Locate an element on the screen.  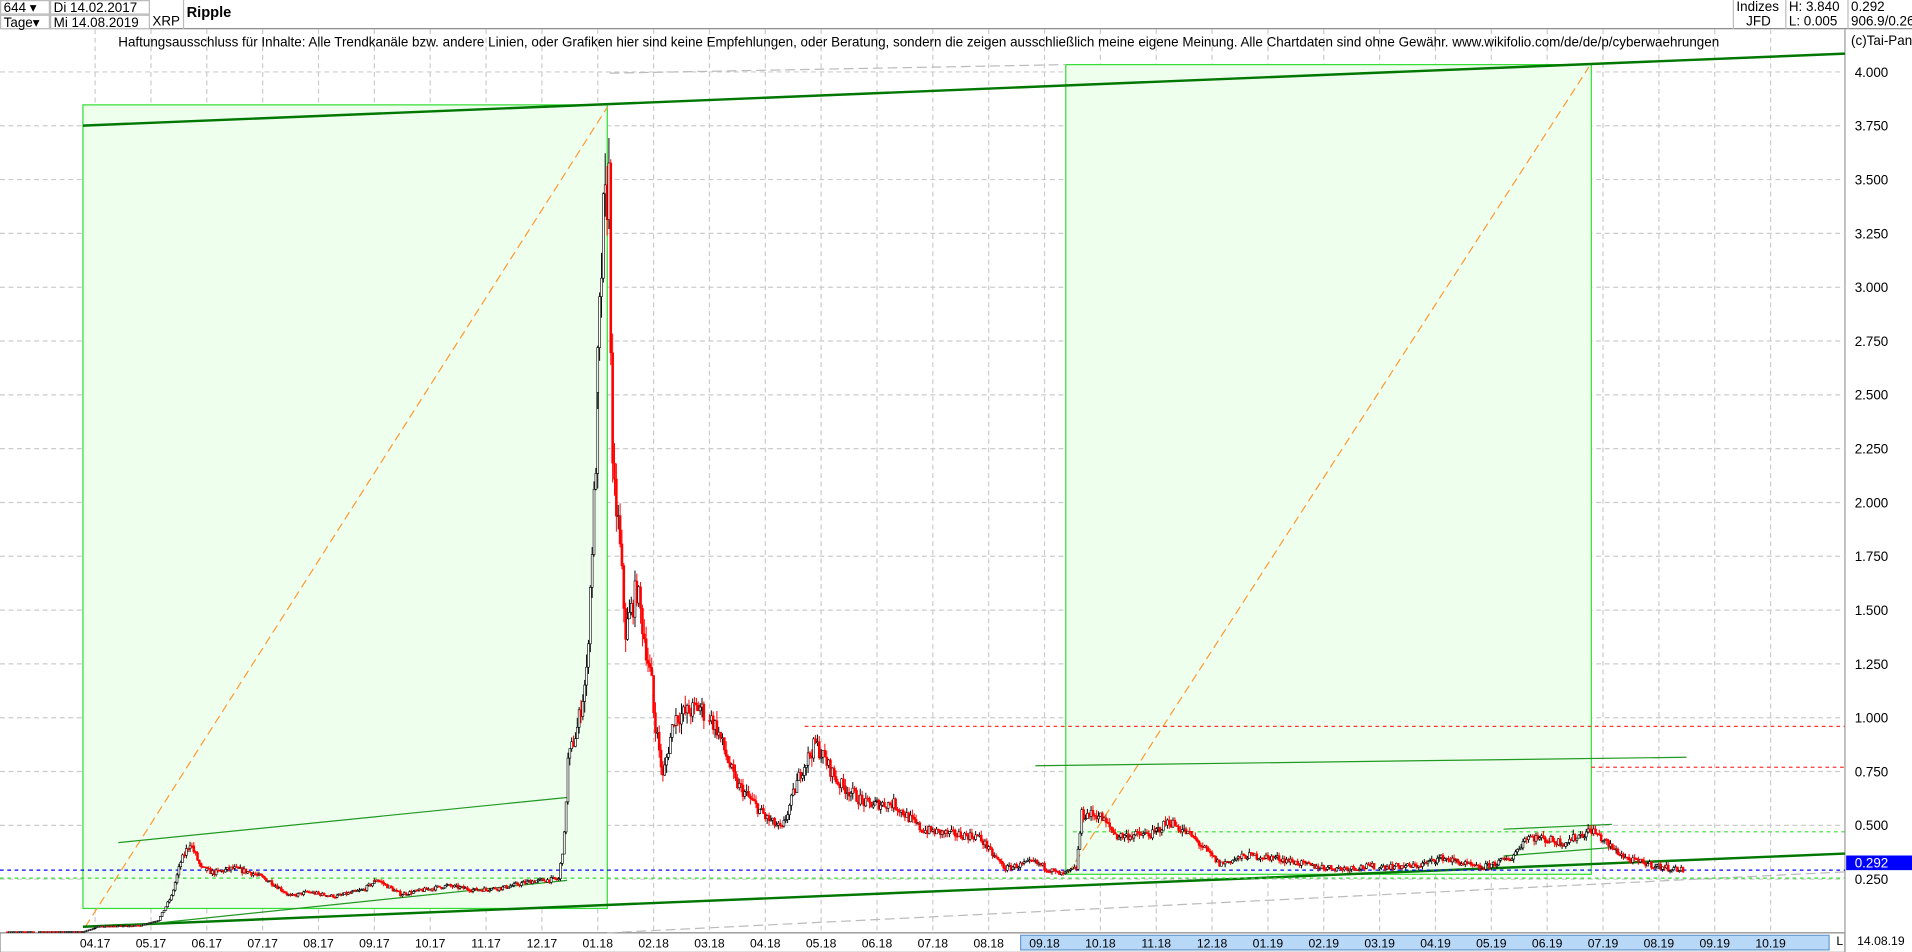
y-tick-label: 0.500 is located at coordinates (1872, 825).